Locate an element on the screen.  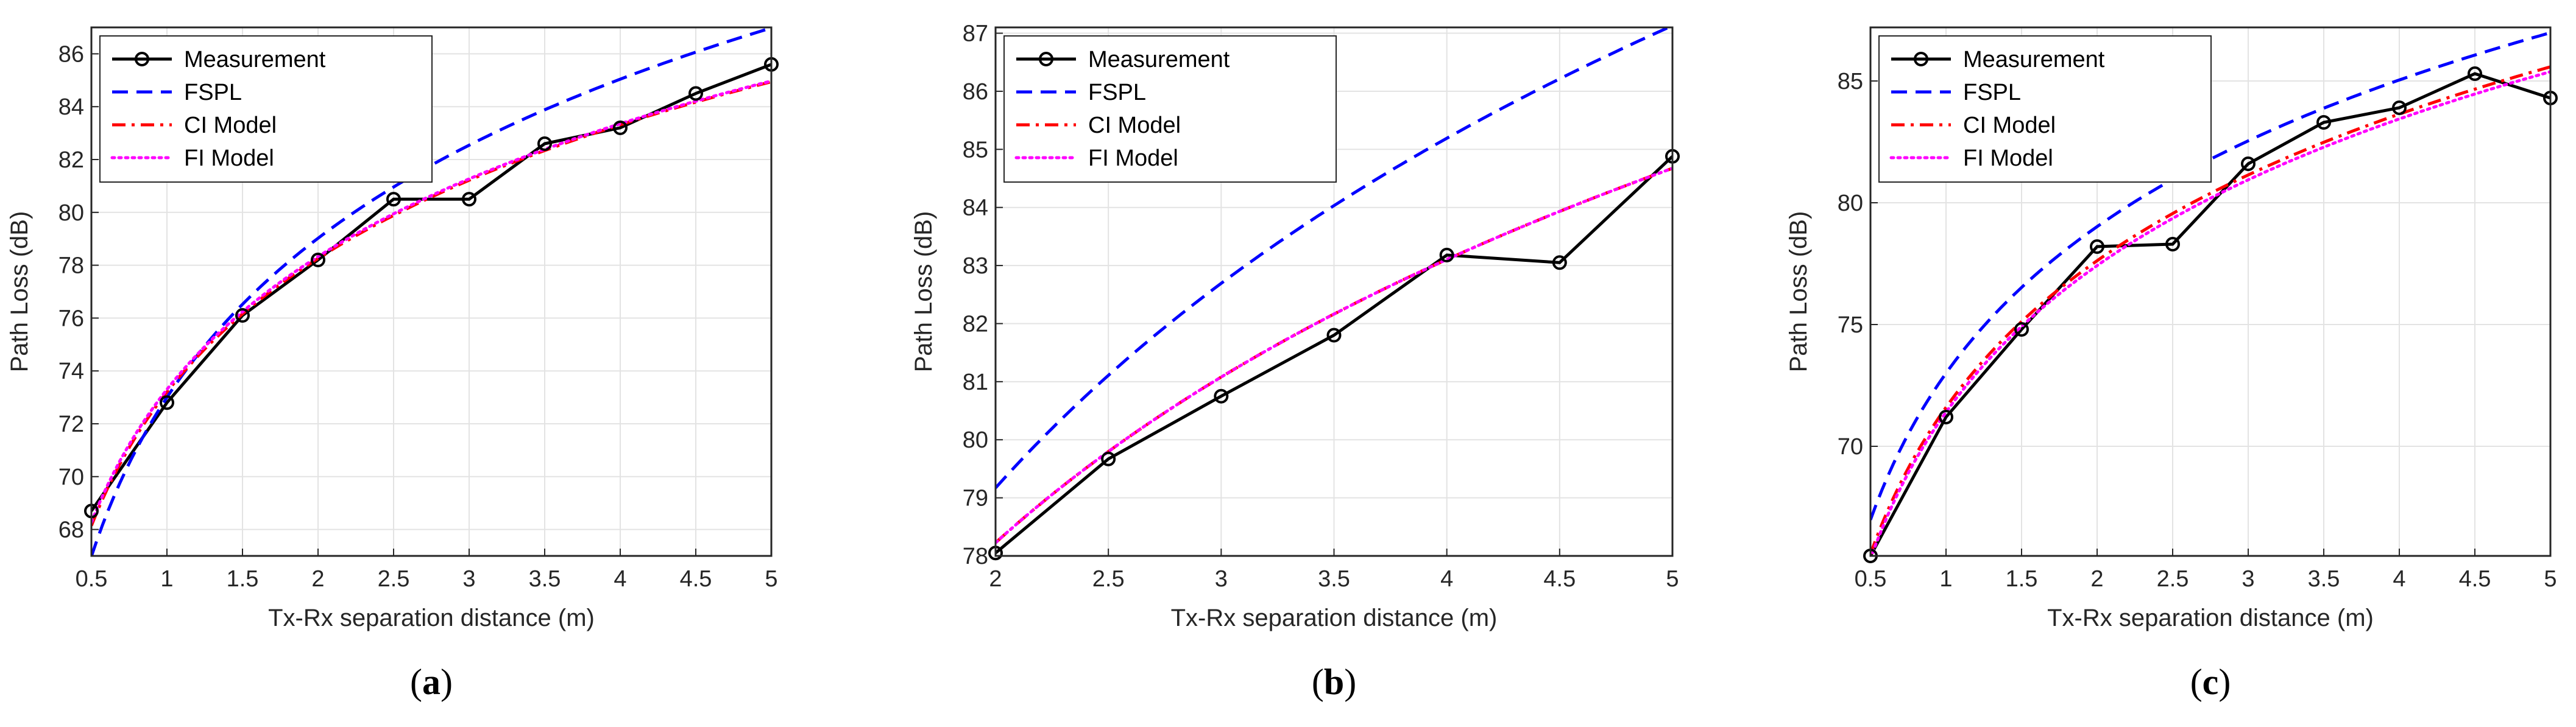
x-tick-label: 1 is located at coordinates (166, 579).